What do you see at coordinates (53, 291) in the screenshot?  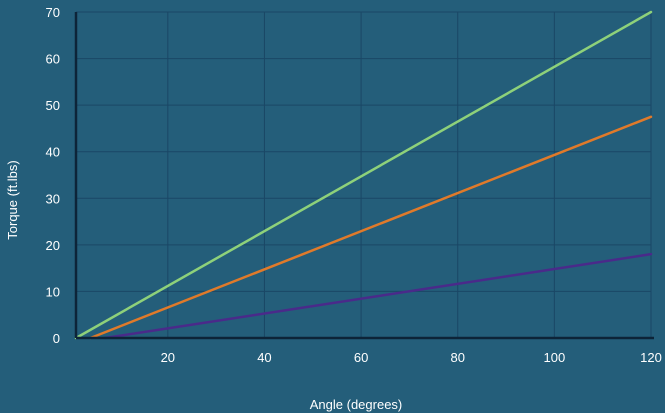 I see `y-tick-label: 10` at bounding box center [53, 291].